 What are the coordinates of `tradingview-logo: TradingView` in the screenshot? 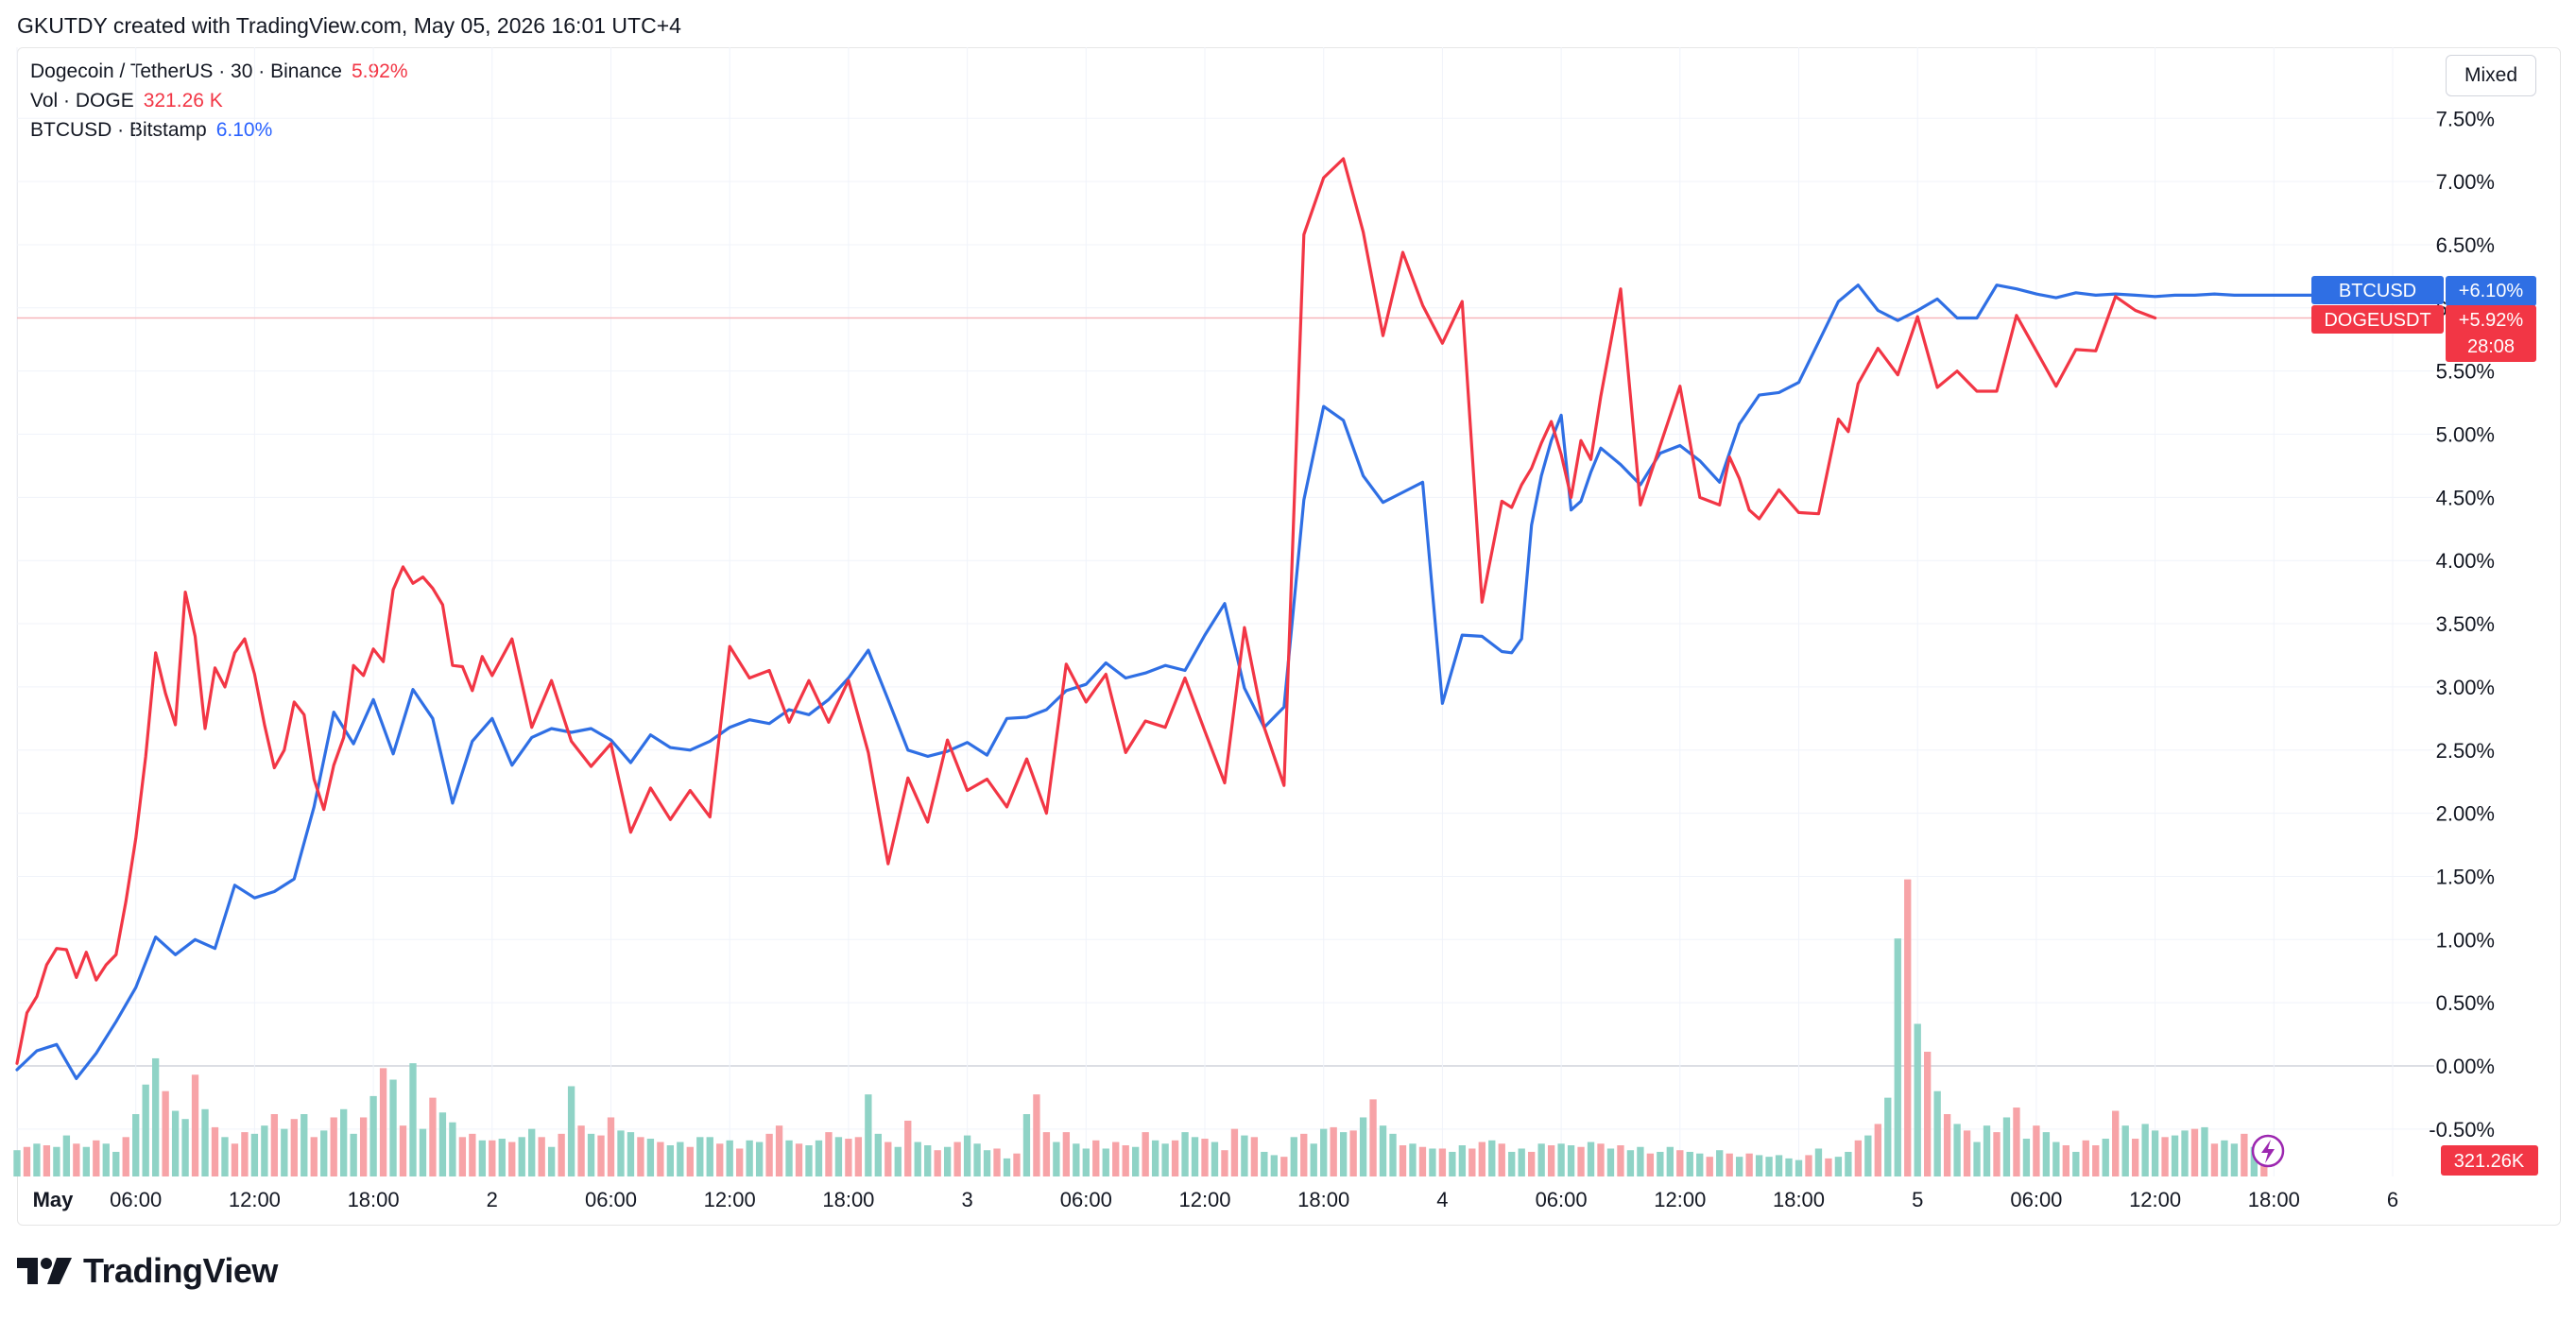 It's located at (147, 1270).